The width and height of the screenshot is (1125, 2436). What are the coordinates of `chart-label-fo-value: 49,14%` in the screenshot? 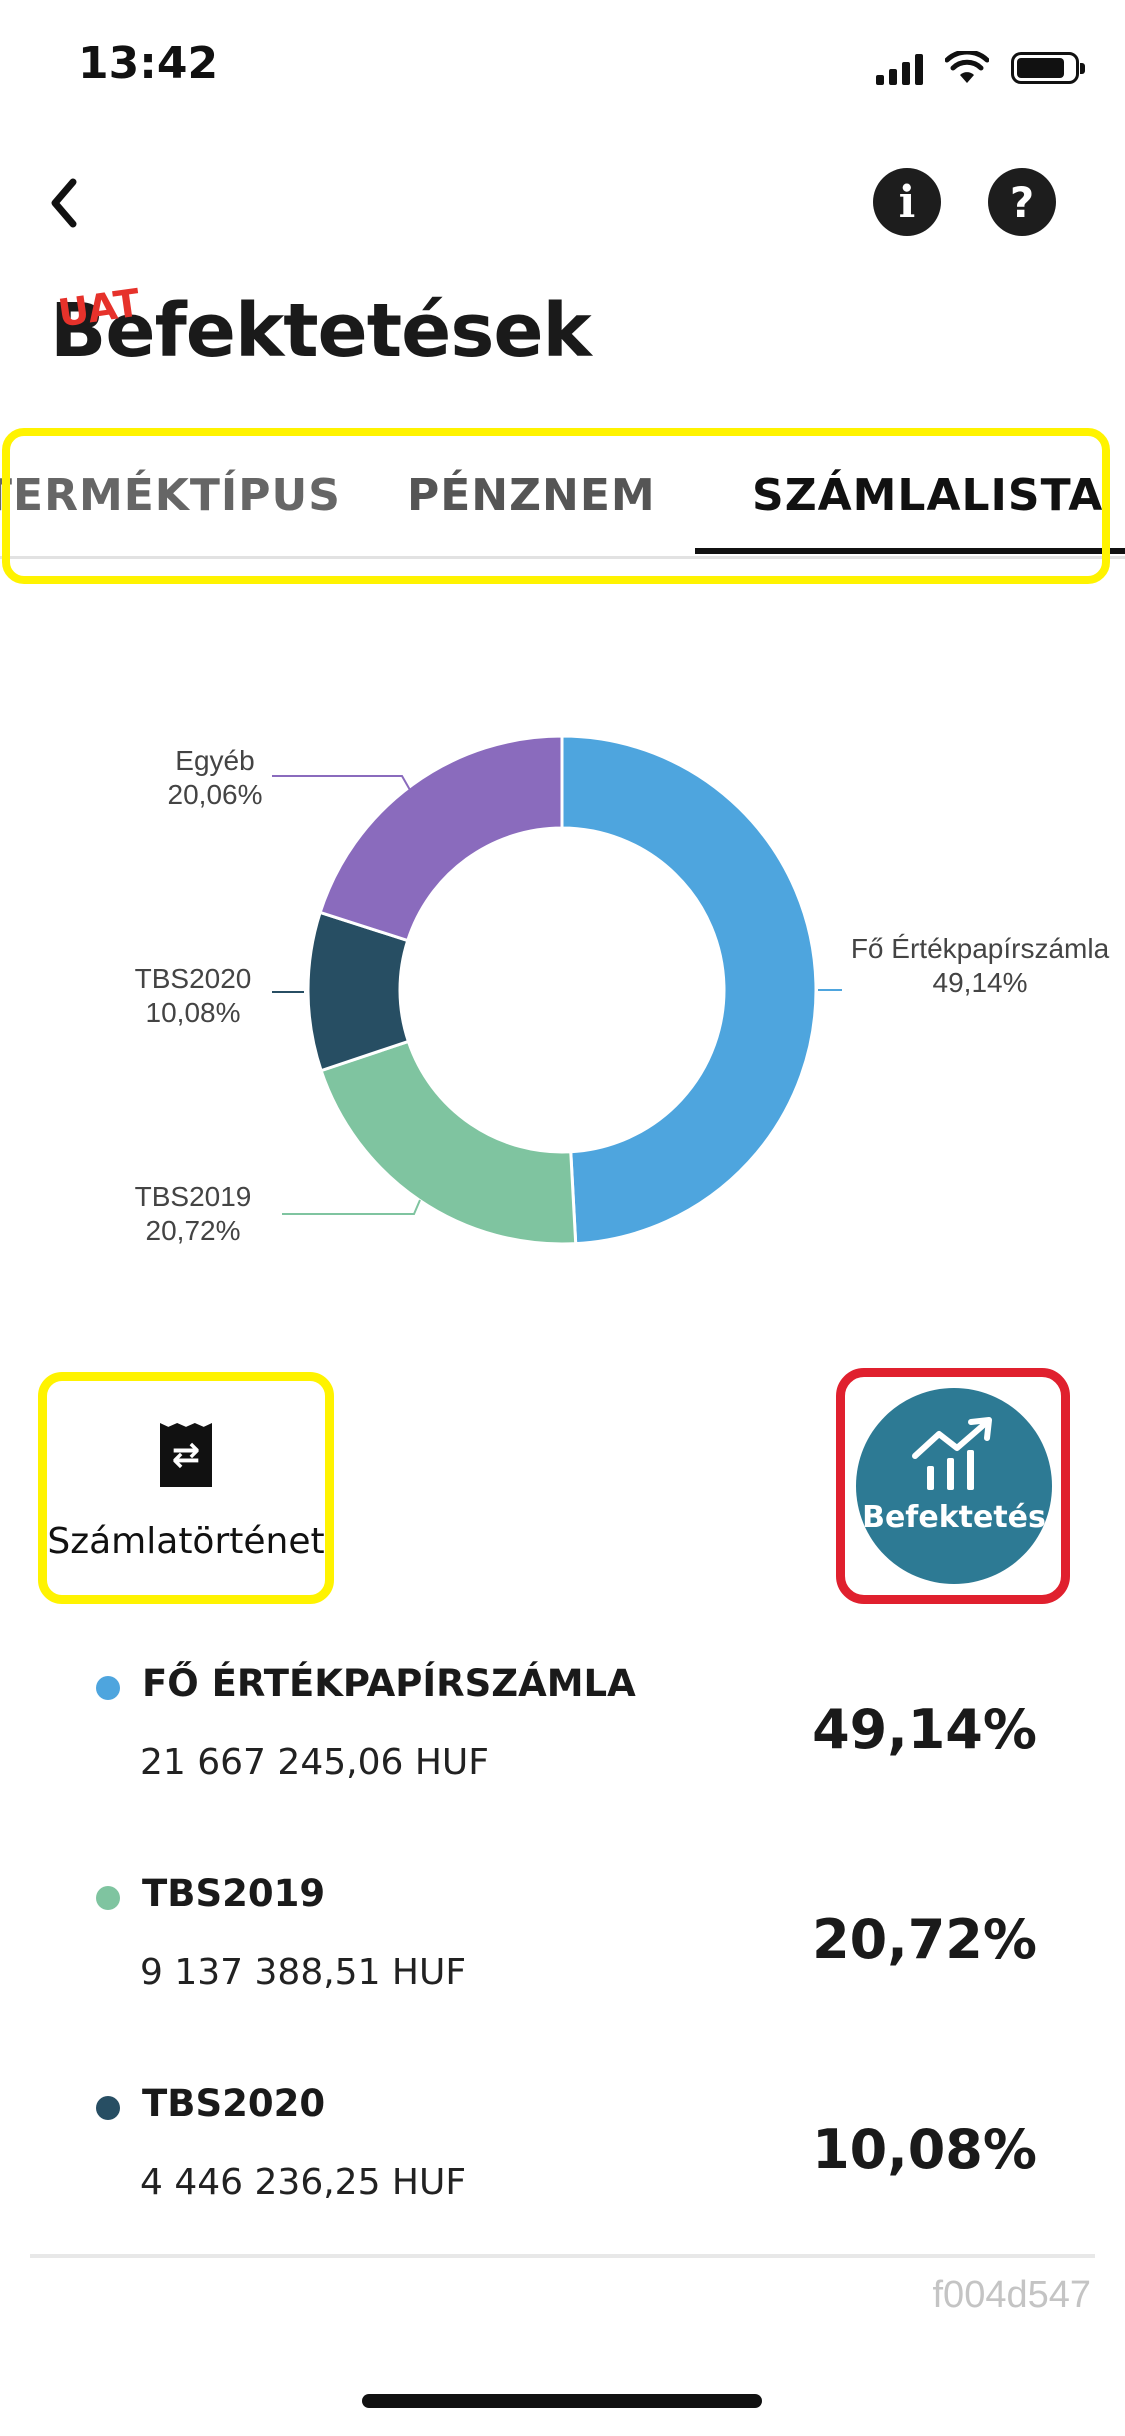 It's located at (980, 982).